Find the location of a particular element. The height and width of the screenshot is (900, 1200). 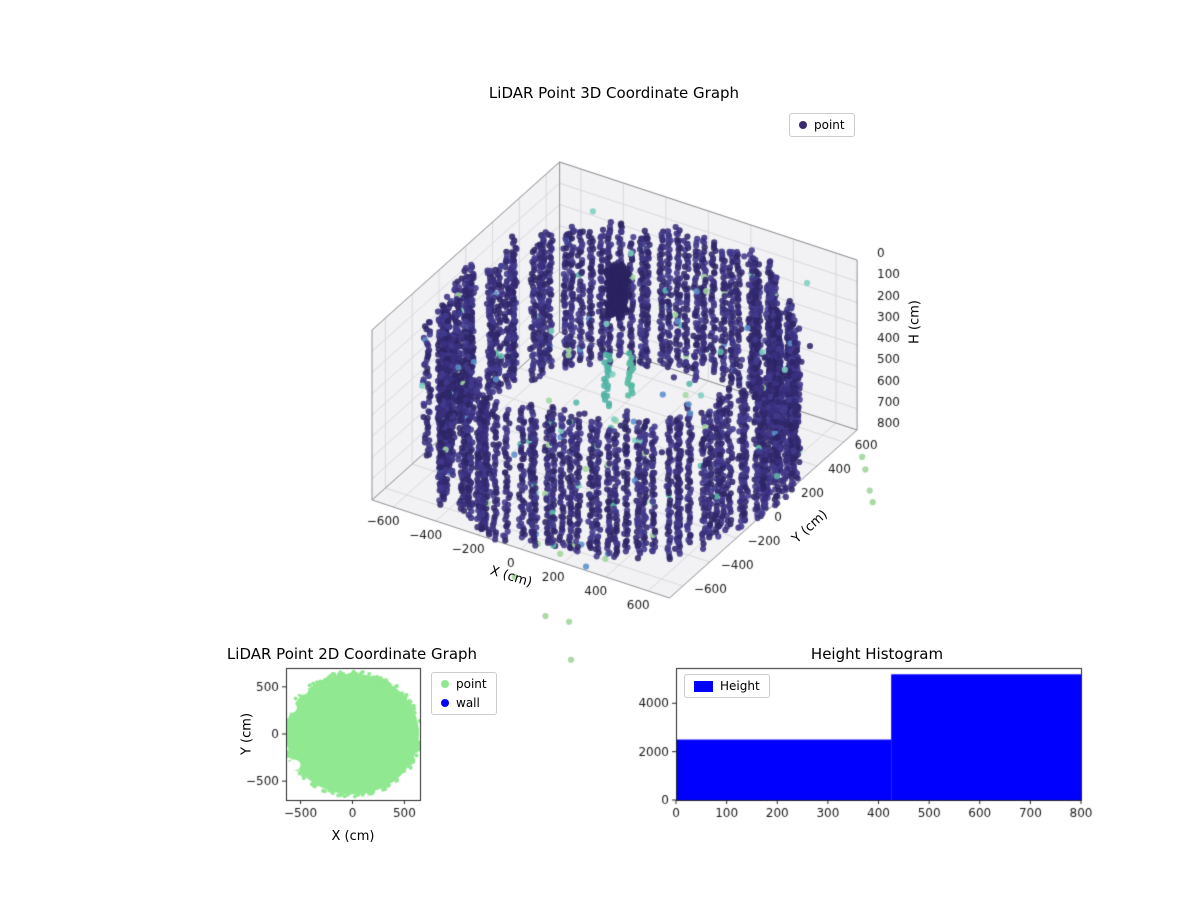

plot3d-legend-label: point is located at coordinates (829, 125).